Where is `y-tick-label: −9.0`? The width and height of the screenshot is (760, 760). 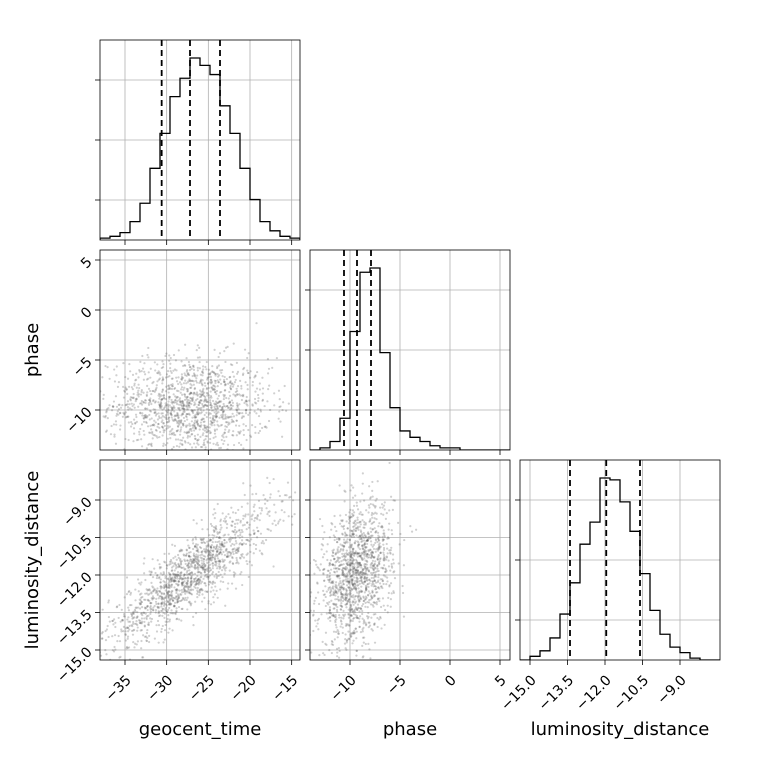 y-tick-label: −9.0 is located at coordinates (77, 511).